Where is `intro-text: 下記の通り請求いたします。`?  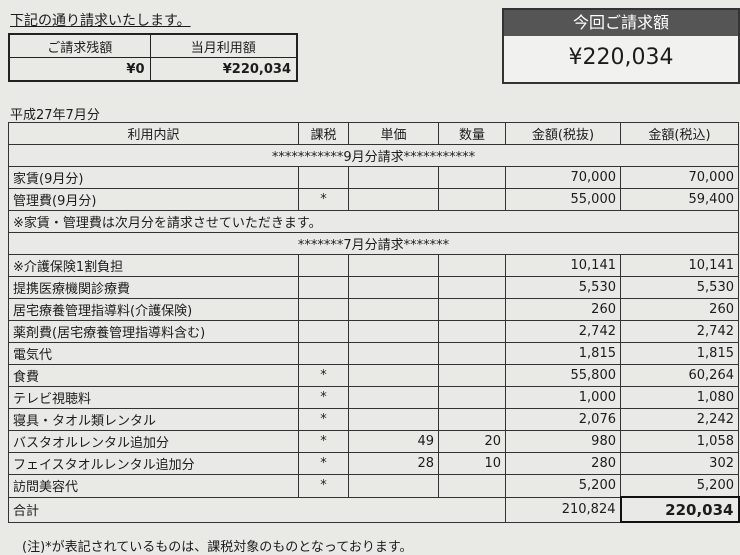 intro-text: 下記の通り請求いたします。 is located at coordinates (100, 21).